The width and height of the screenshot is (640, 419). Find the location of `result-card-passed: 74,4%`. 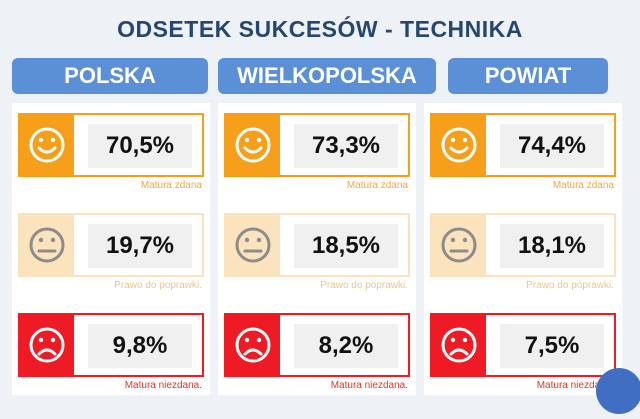

result-card-passed: 74,4% is located at coordinates (523, 145).